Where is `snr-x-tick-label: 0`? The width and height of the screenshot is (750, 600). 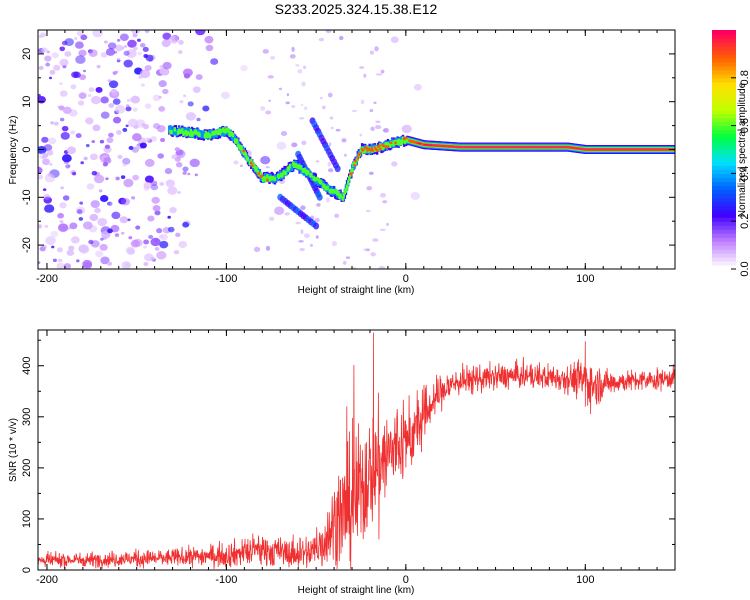
snr-x-tick-label: 0 is located at coordinates (406, 580).